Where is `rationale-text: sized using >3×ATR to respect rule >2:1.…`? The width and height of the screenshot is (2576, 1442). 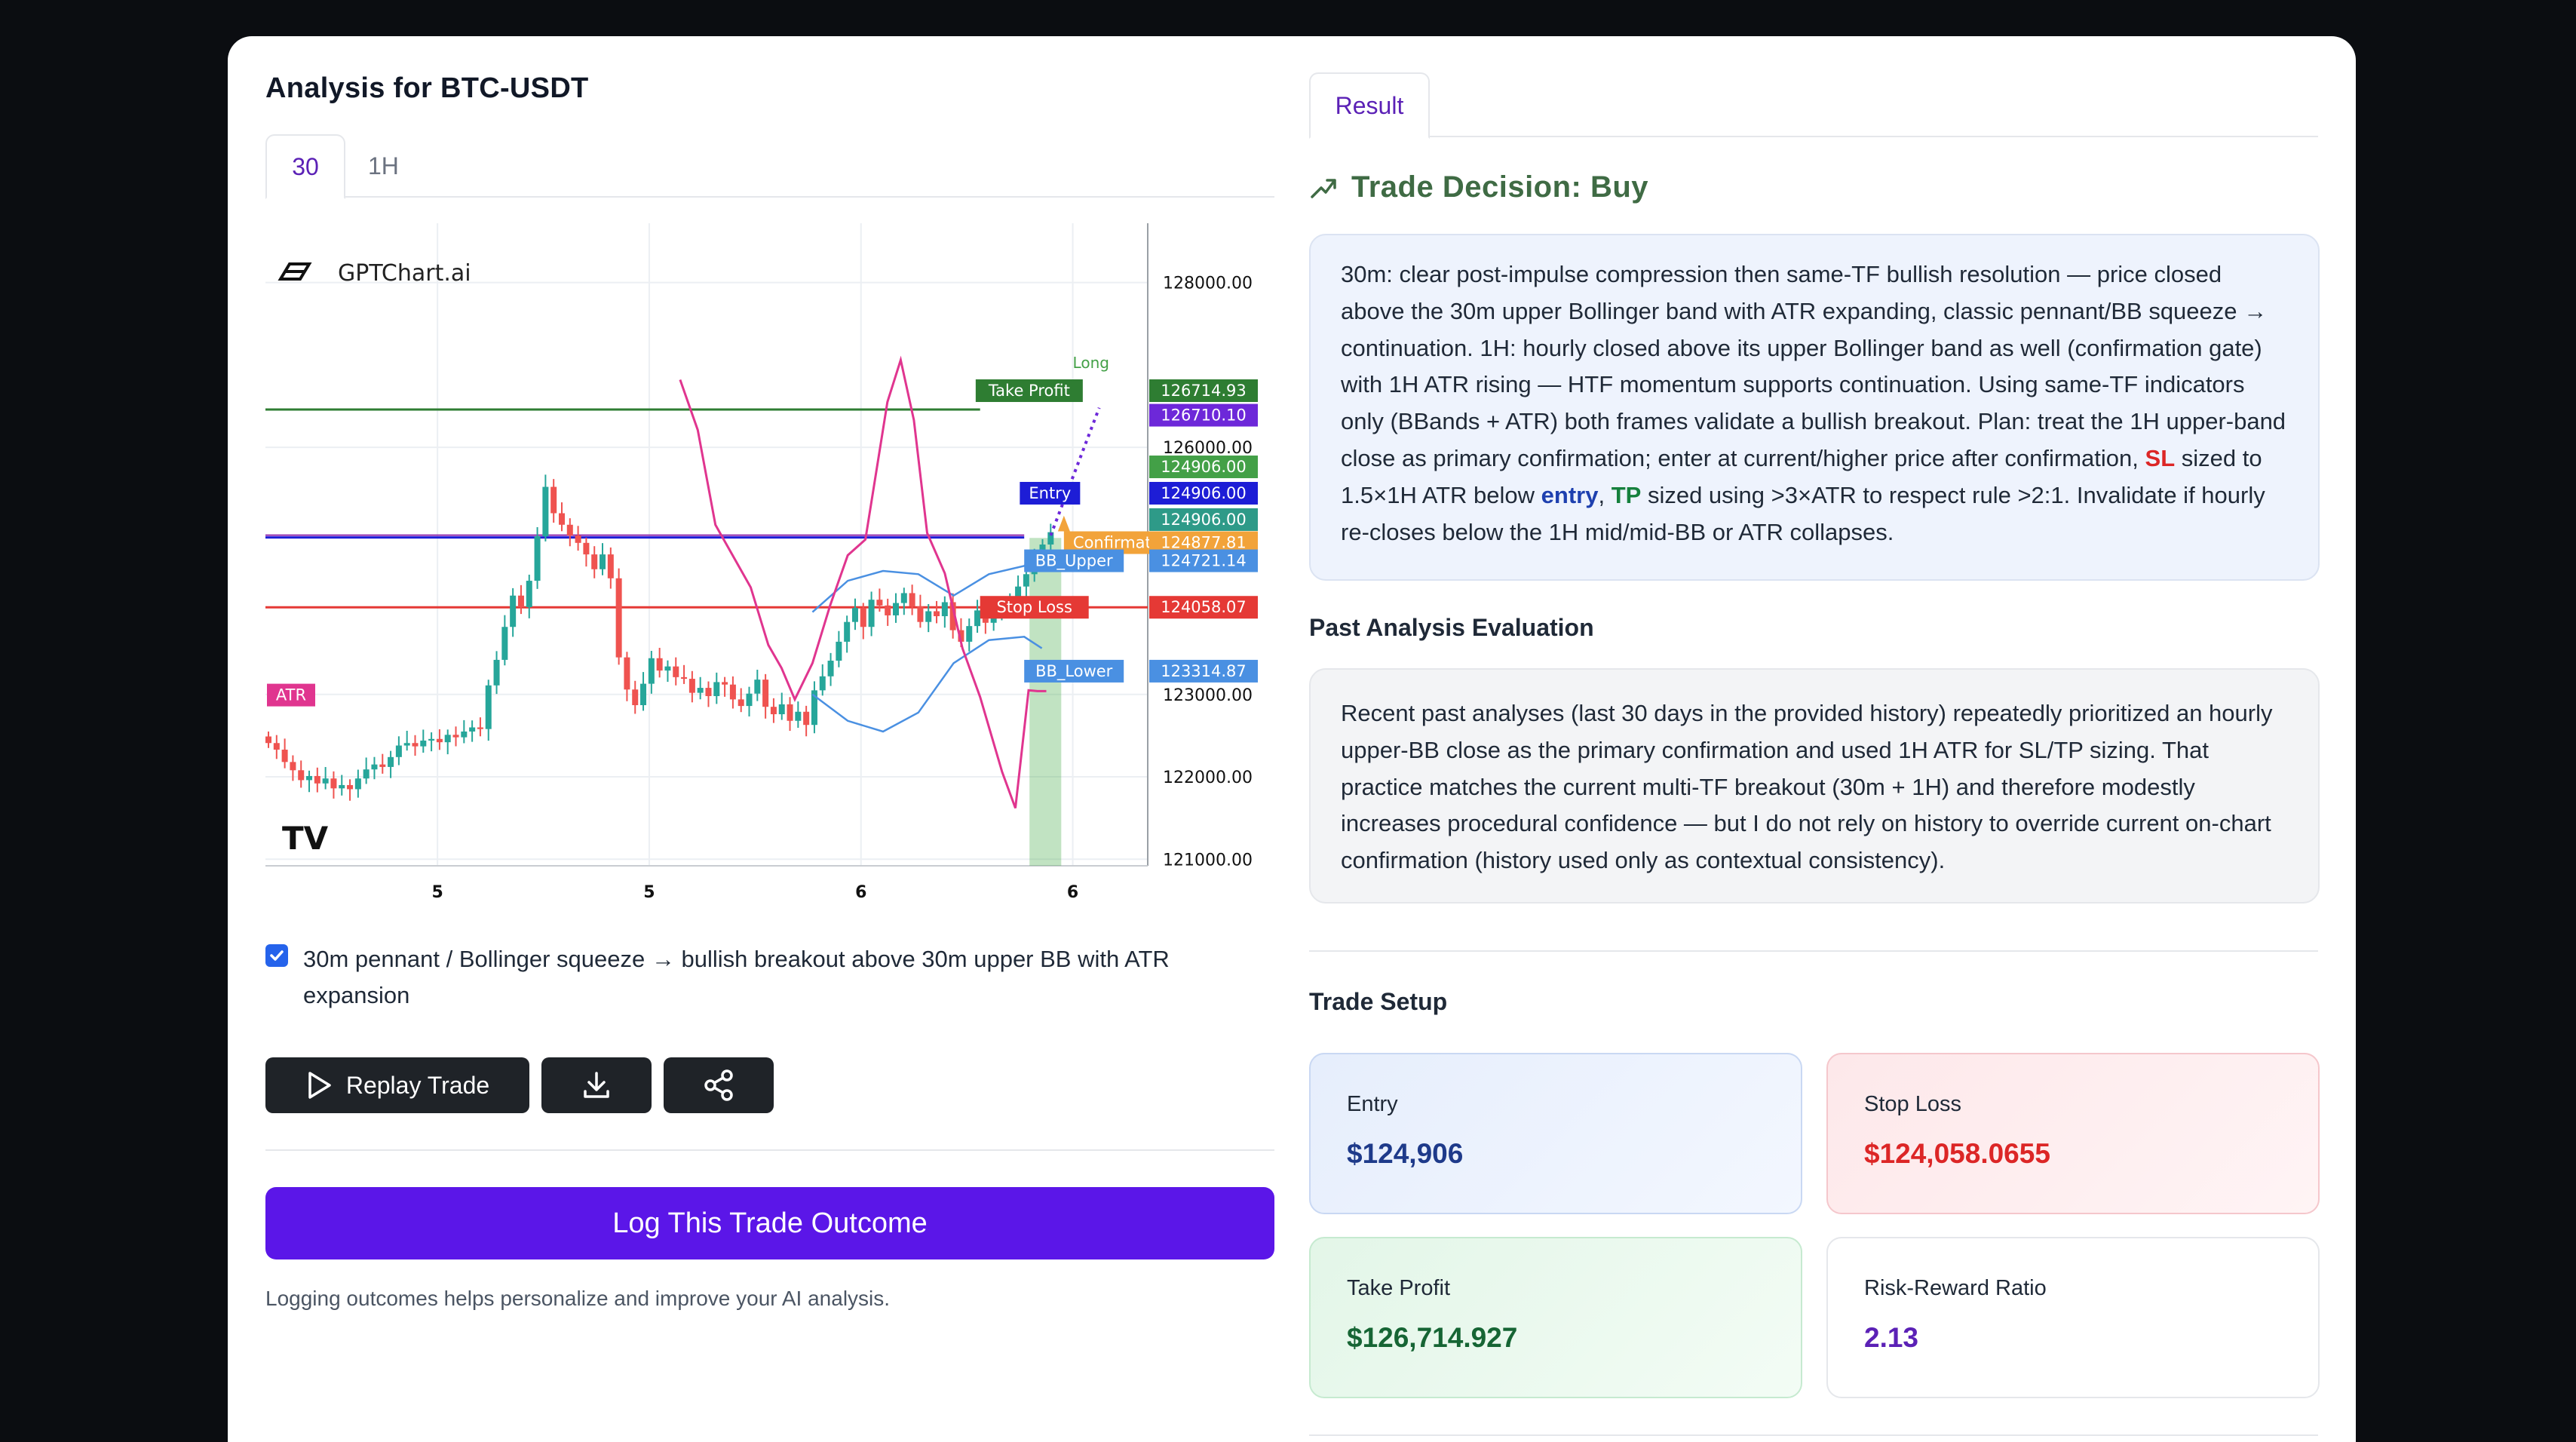 rationale-text: sized using >3×ATR to respect rule >2:1.… is located at coordinates (1803, 513).